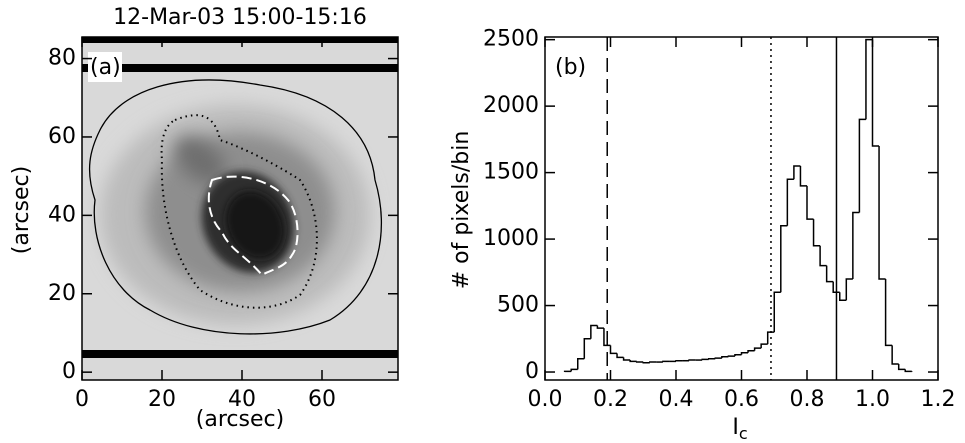 This screenshot has height=443, width=965. I want to click on y-tick-label: 2500, so click(511, 39).